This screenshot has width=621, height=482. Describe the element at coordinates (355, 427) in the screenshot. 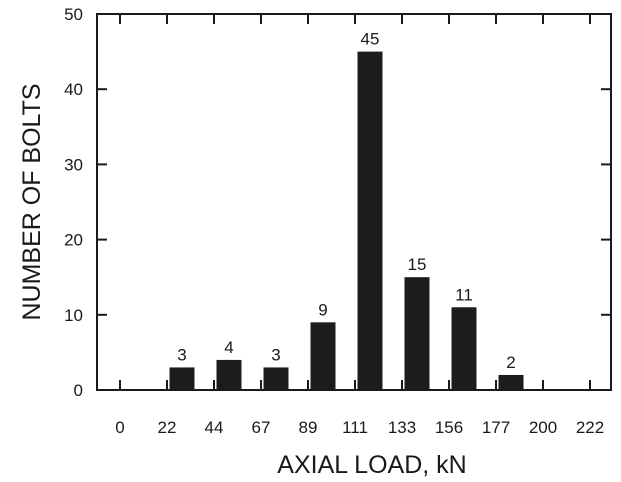

I see `x-tick-label: 111` at that location.